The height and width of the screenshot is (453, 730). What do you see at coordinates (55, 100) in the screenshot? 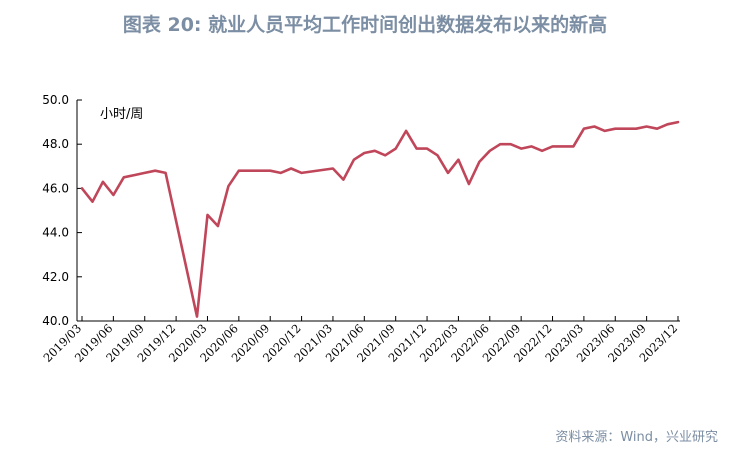
I see `y-tick-label: 50.0` at bounding box center [55, 100].